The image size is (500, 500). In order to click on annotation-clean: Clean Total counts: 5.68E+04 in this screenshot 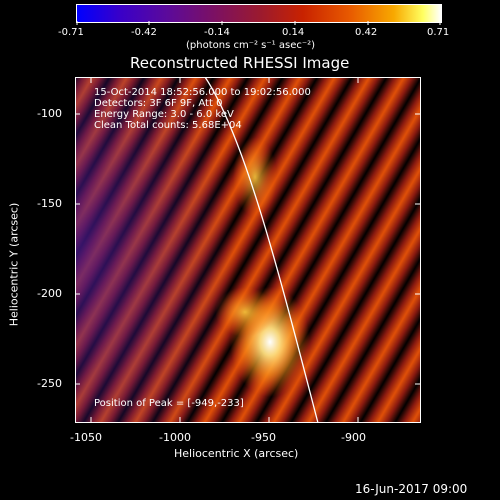, I will do `click(168, 125)`.